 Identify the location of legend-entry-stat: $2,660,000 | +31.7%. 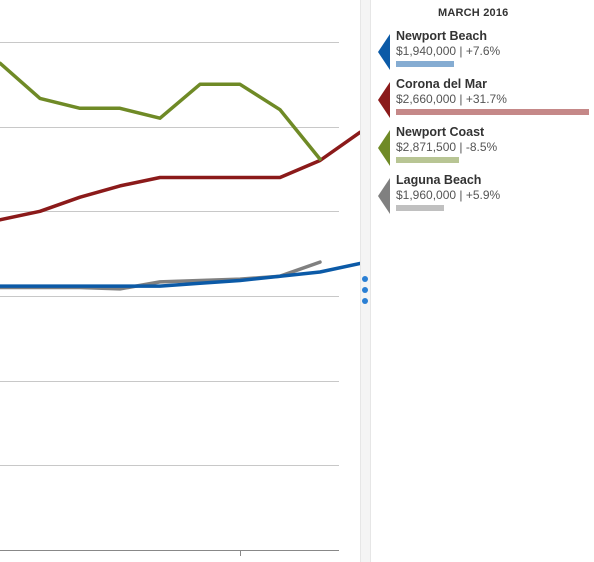
(451, 99).